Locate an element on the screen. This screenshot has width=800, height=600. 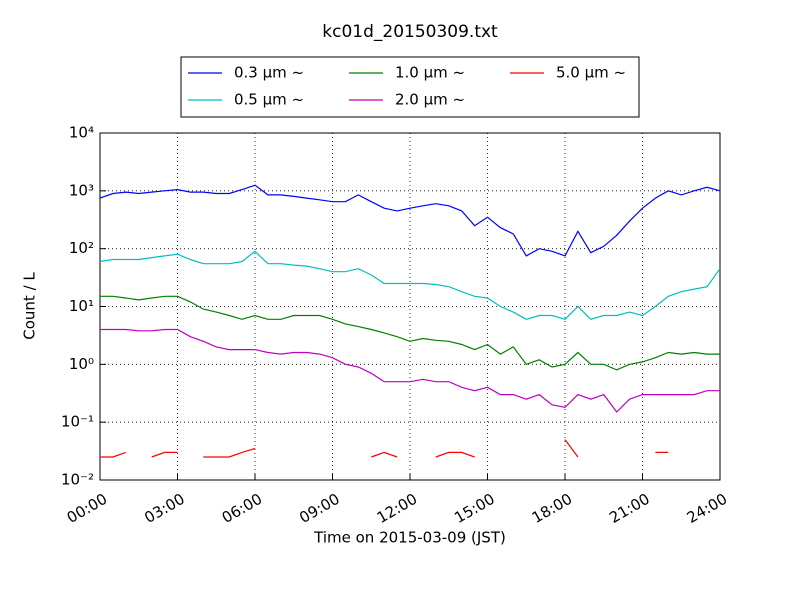
chart-title: kc01d_20150309.txt is located at coordinates (410, 32).